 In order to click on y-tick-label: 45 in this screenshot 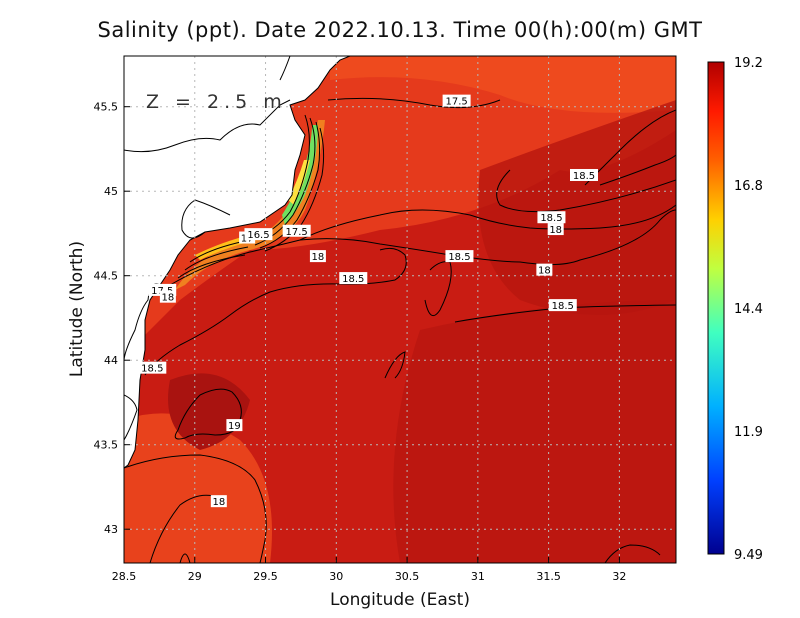, I will do `click(111, 191)`.